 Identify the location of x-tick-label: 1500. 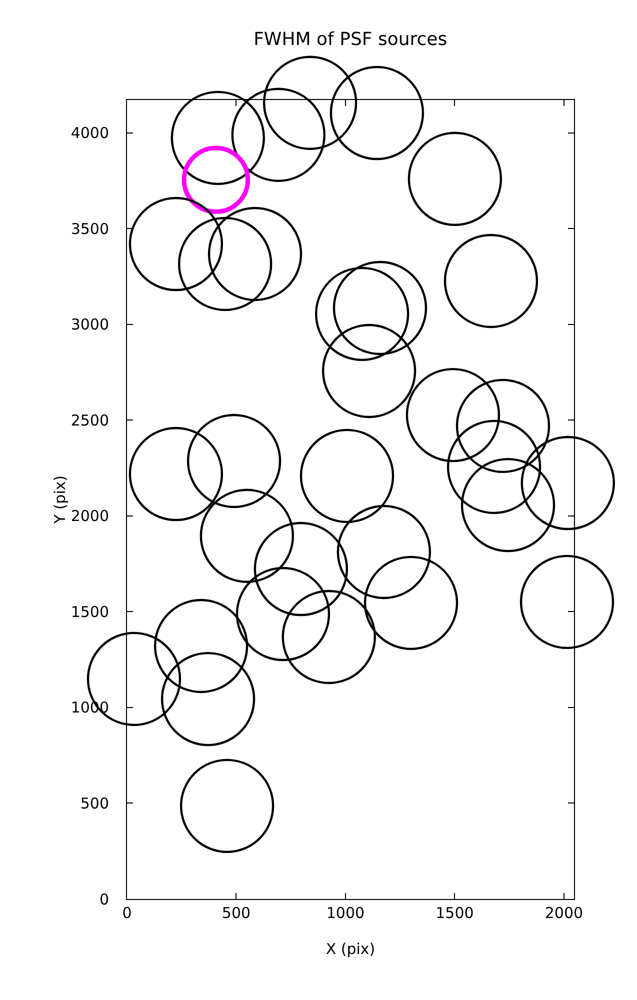
(455, 913).